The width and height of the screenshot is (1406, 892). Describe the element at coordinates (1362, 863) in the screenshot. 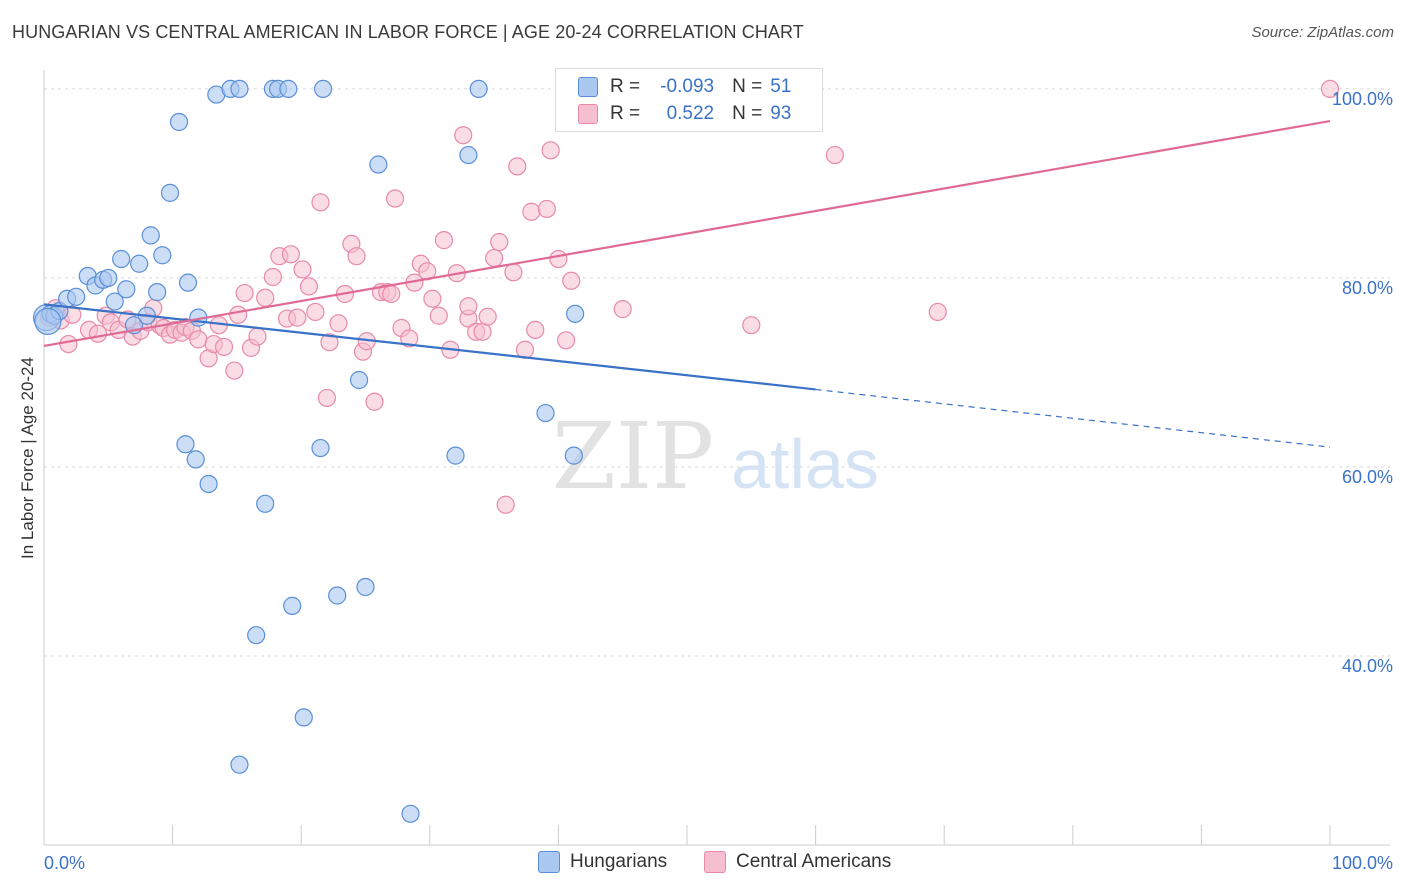

I see `x-tick-label: 100.0%` at that location.